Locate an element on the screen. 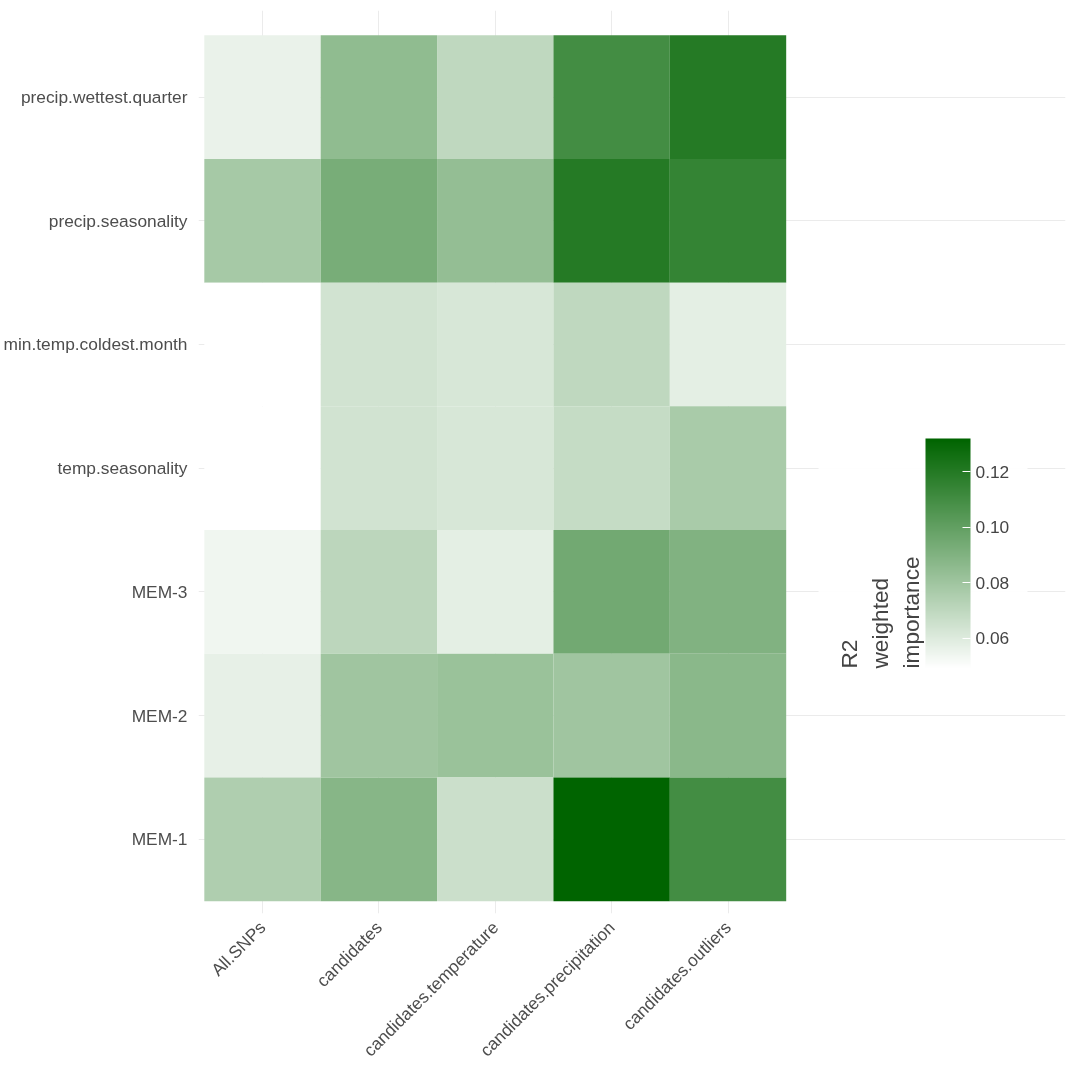 This screenshot has height=1078, width=1076. legend-title: R2 weighted importance is located at coordinates (880, 613).